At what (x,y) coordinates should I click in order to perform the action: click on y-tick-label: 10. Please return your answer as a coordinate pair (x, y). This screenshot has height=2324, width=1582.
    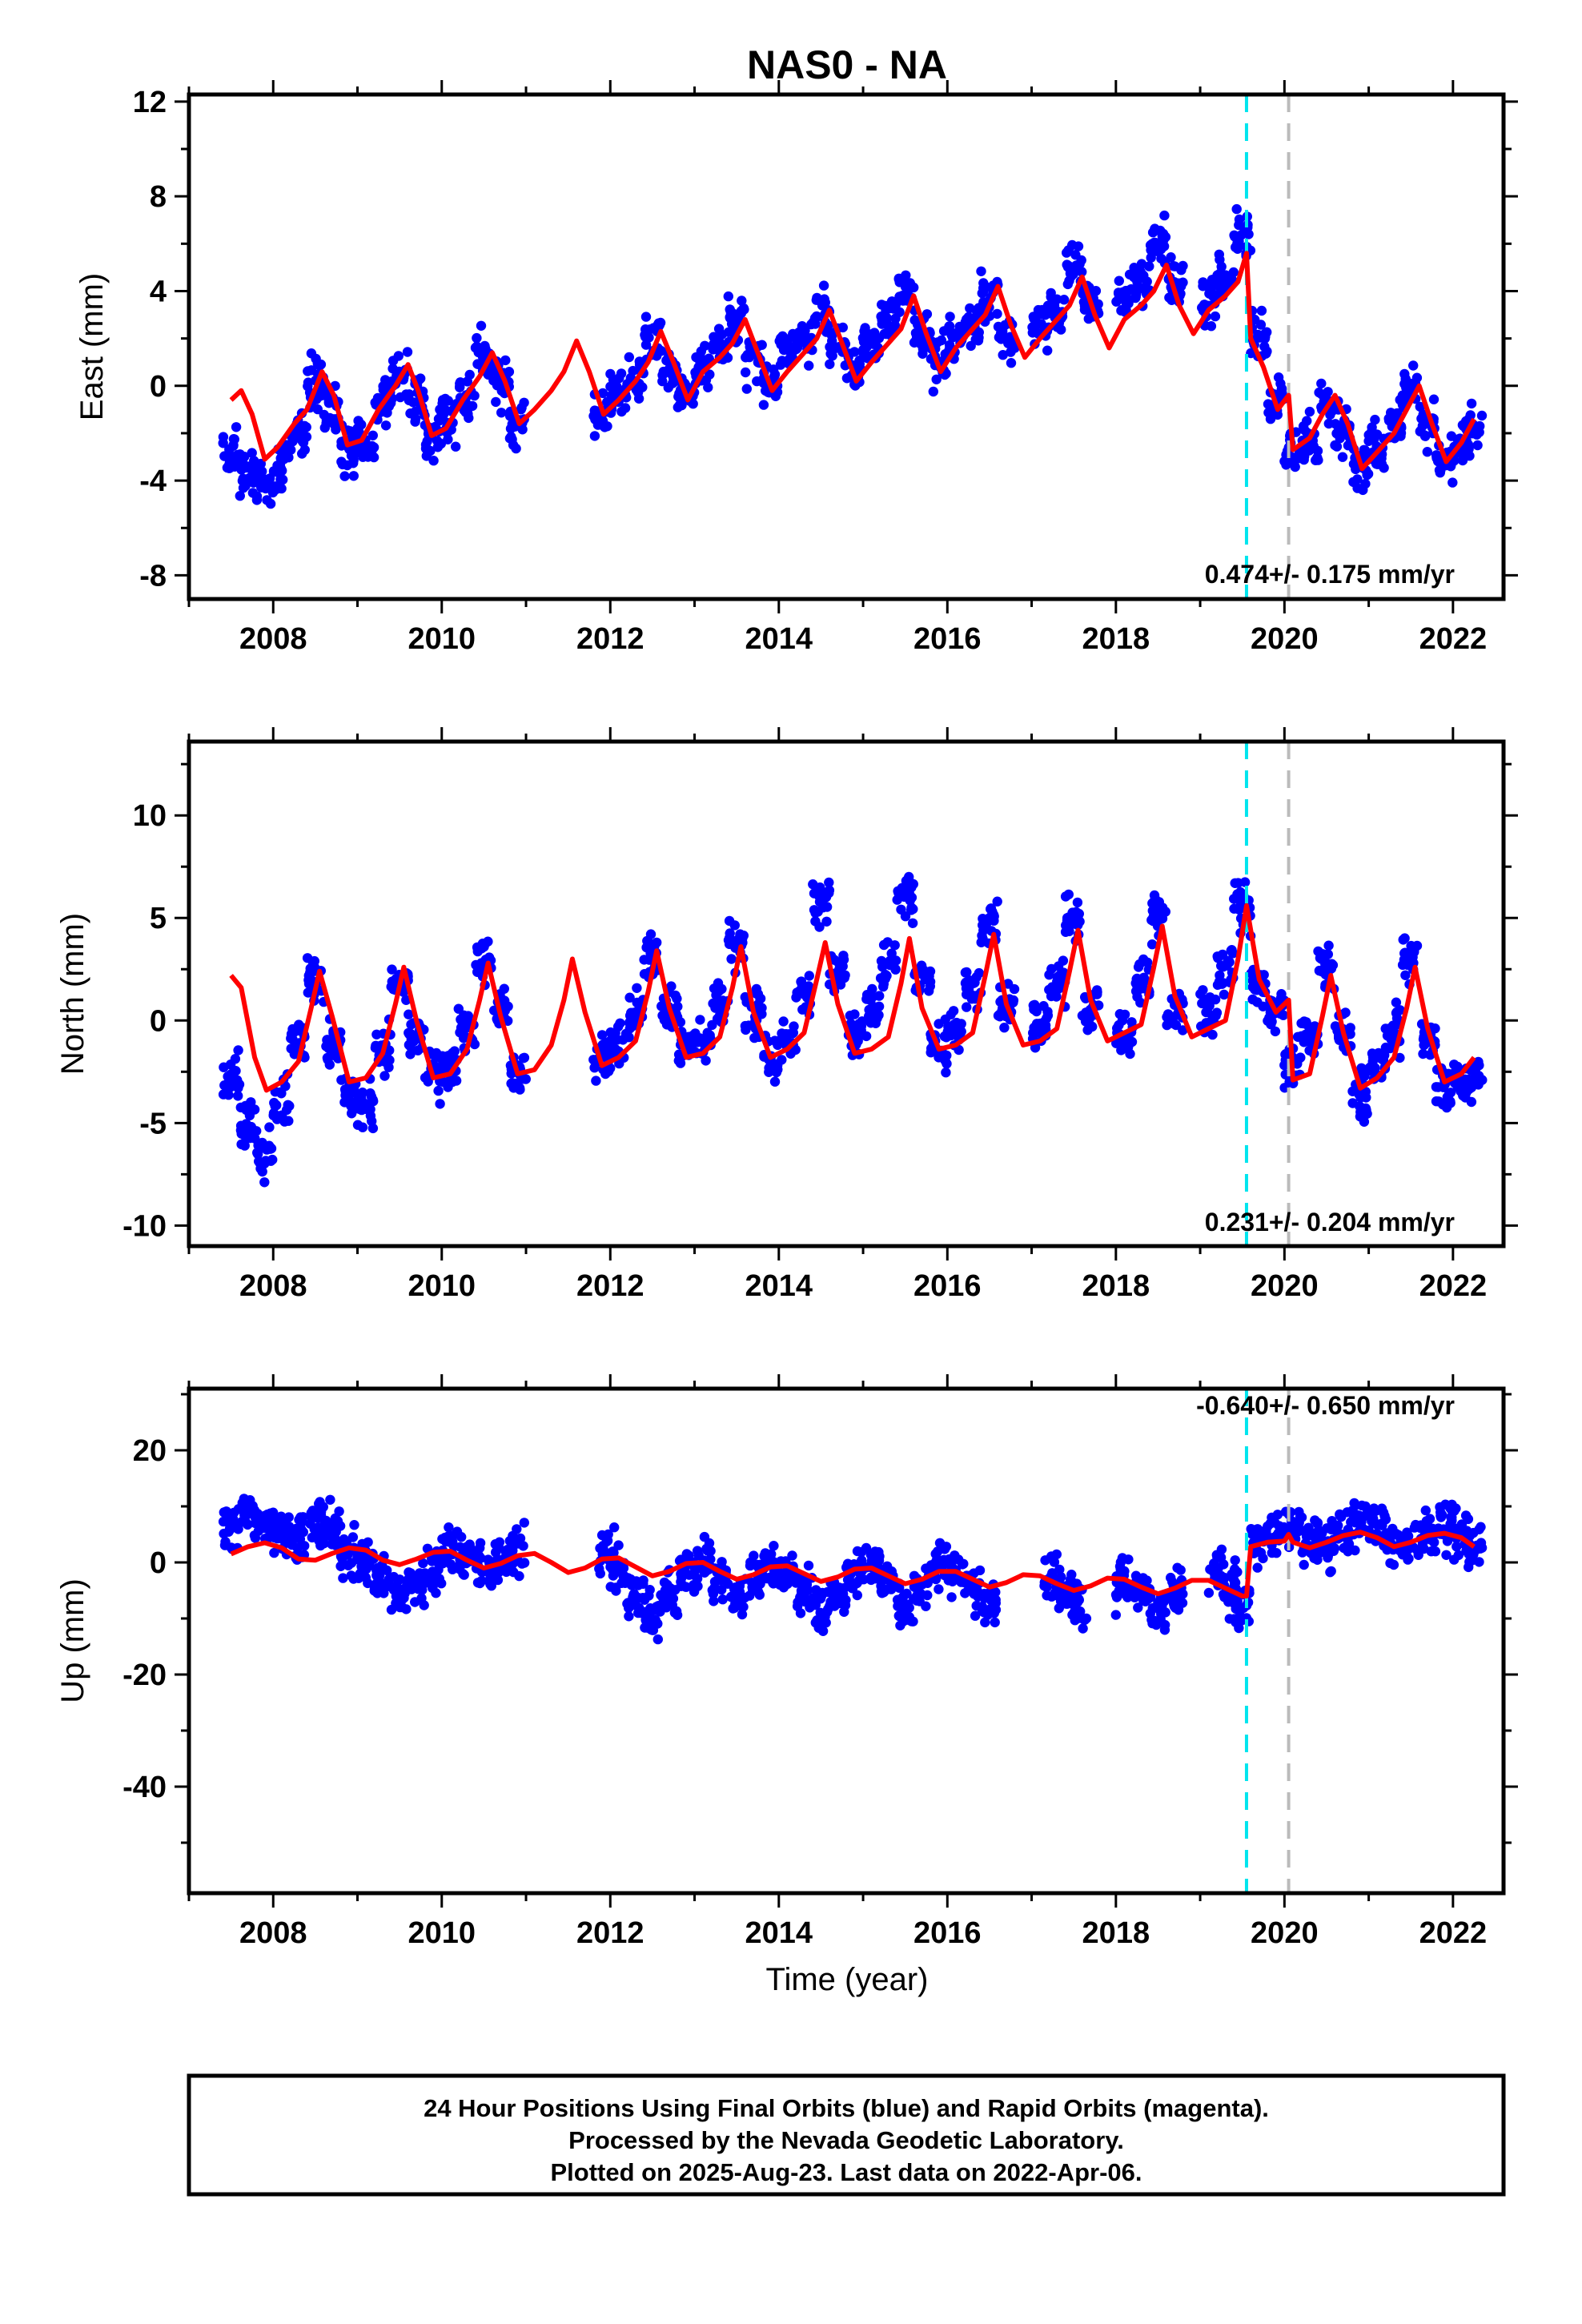
    Looking at the image, I should click on (150, 816).